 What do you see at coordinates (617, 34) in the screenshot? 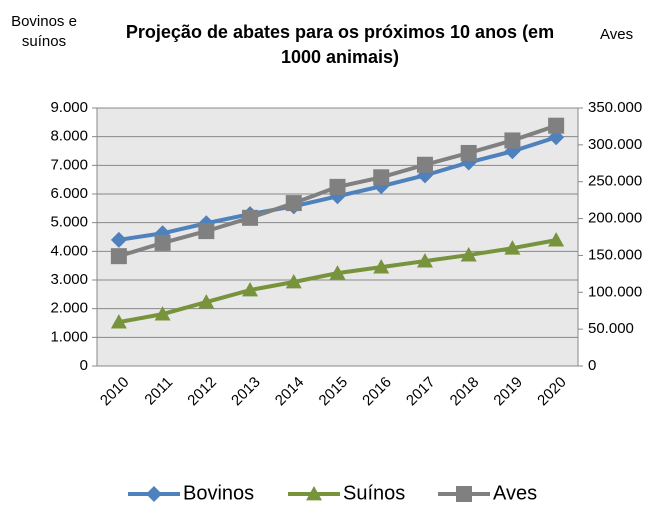
I see `y2-axis-label: Aves` at bounding box center [617, 34].